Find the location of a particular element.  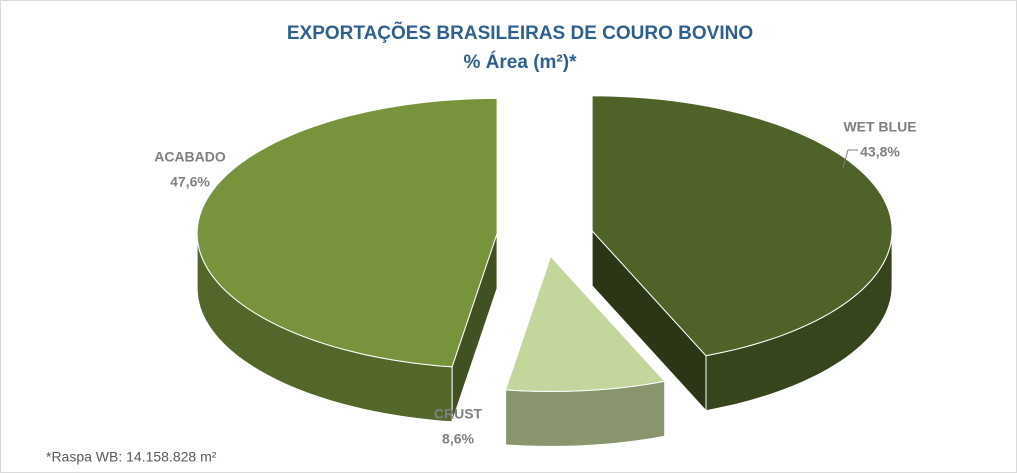

slice is located at coordinates (585, 351).